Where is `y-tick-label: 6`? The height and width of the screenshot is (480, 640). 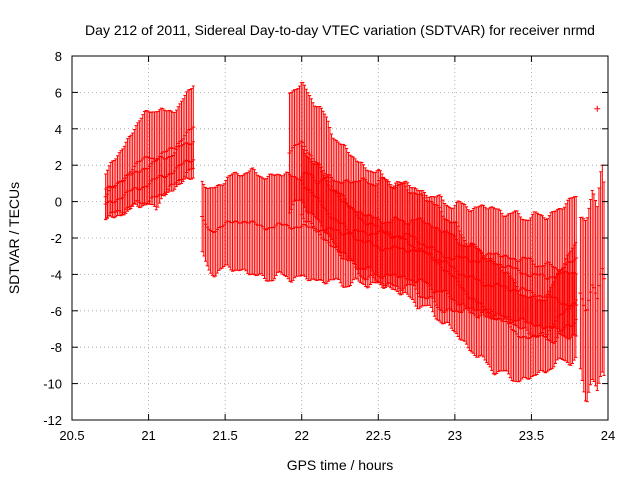
y-tick-label: 6 is located at coordinates (58, 92).